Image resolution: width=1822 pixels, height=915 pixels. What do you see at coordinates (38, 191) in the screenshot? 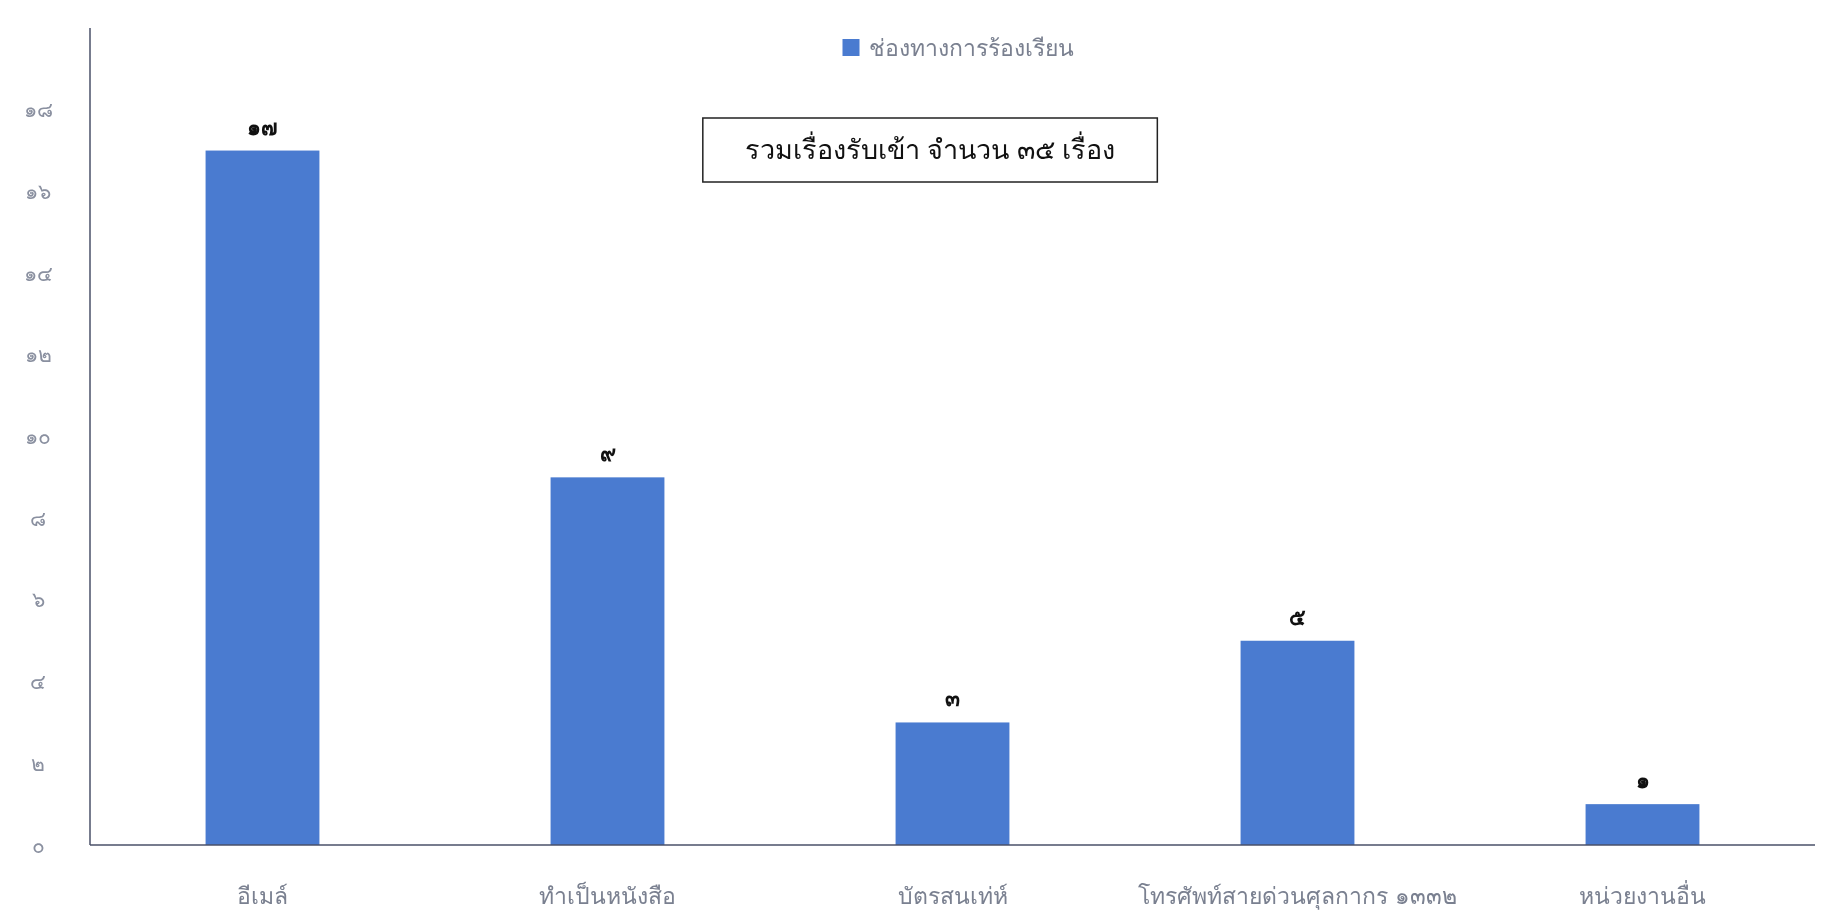
I see `y-tick-label: ๑๖` at bounding box center [38, 191].